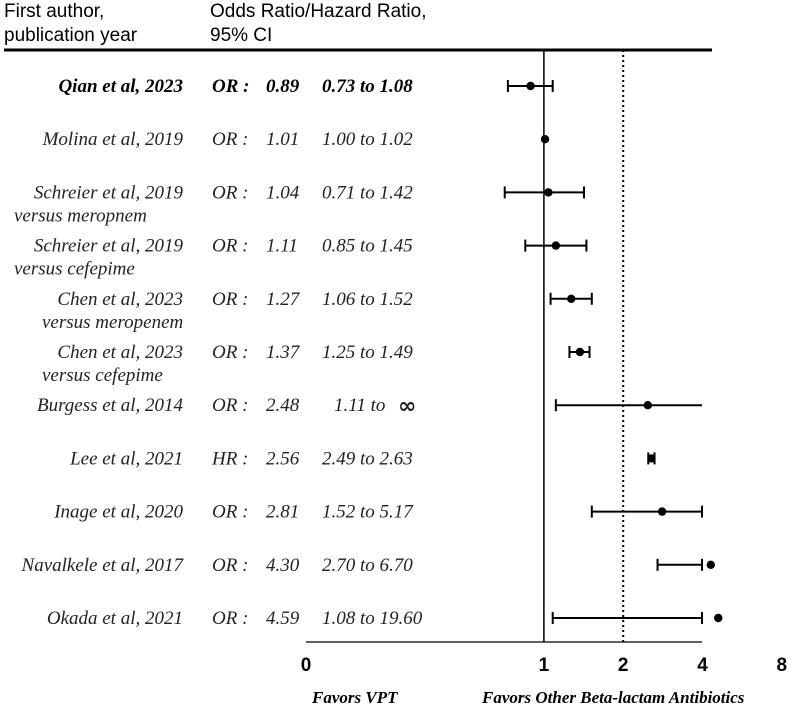 The height and width of the screenshot is (710, 800). I want to click on effect-header-line-1: Odds Ratio/Hazard Ratio,, so click(318, 11).